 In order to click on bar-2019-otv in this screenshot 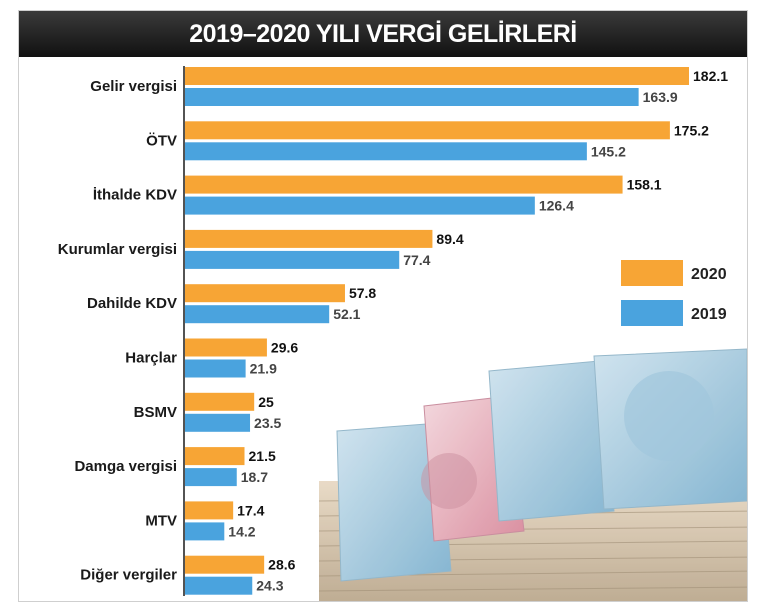, I will do `click(386, 151)`.